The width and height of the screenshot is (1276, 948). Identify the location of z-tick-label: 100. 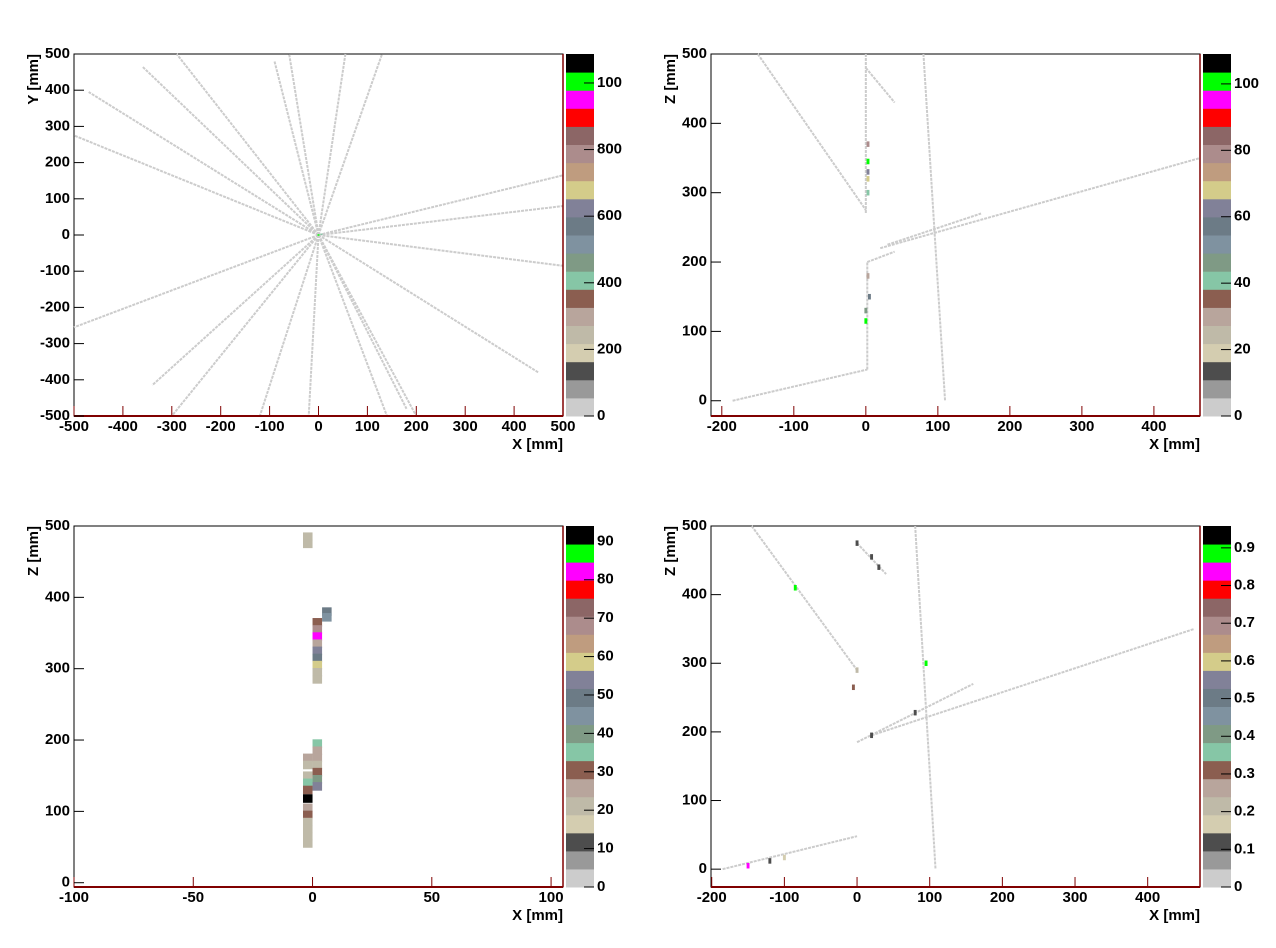
(1246, 83).